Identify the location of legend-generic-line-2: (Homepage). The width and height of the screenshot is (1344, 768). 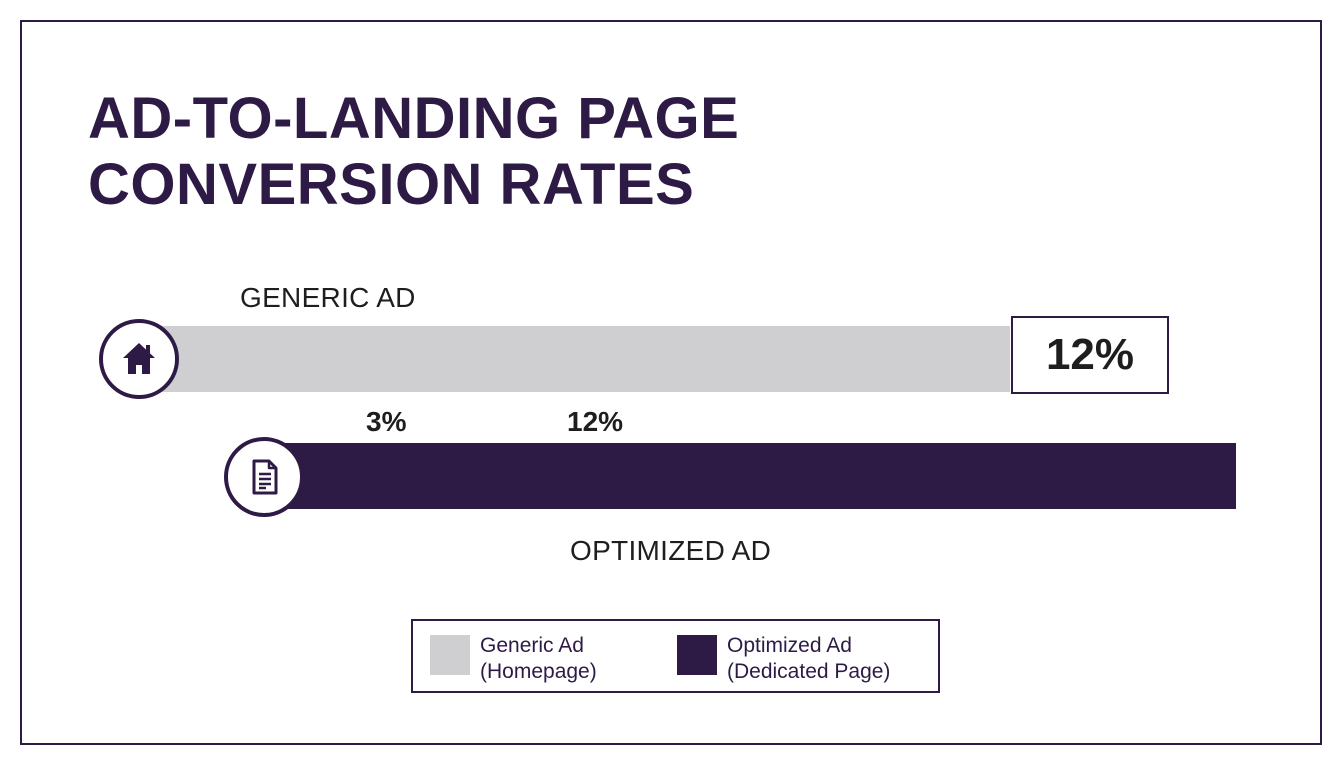
(538, 671).